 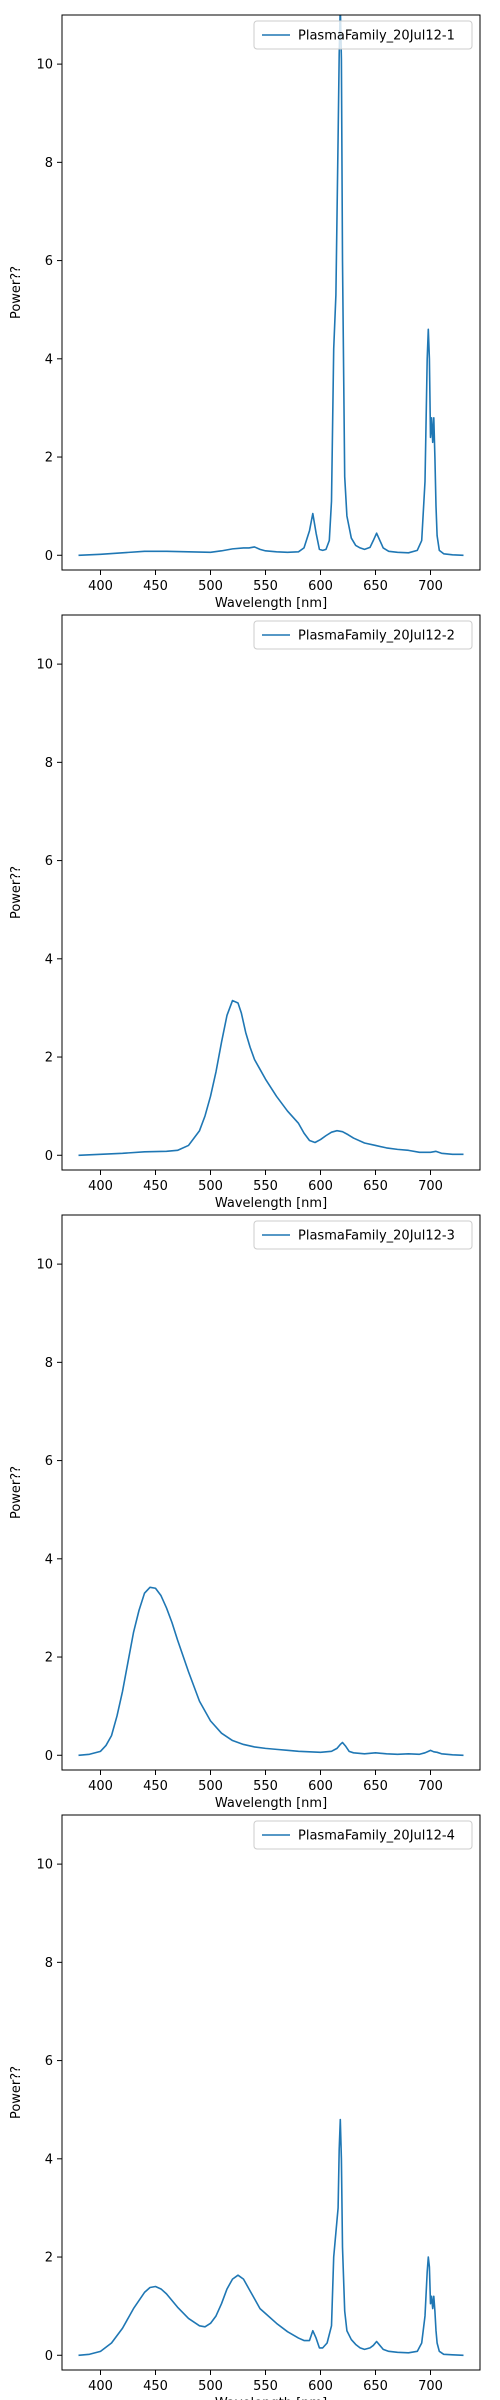 I want to click on legend-entry-label: PlasmaFamily_20Jul12-3, so click(x=376, y=1236).